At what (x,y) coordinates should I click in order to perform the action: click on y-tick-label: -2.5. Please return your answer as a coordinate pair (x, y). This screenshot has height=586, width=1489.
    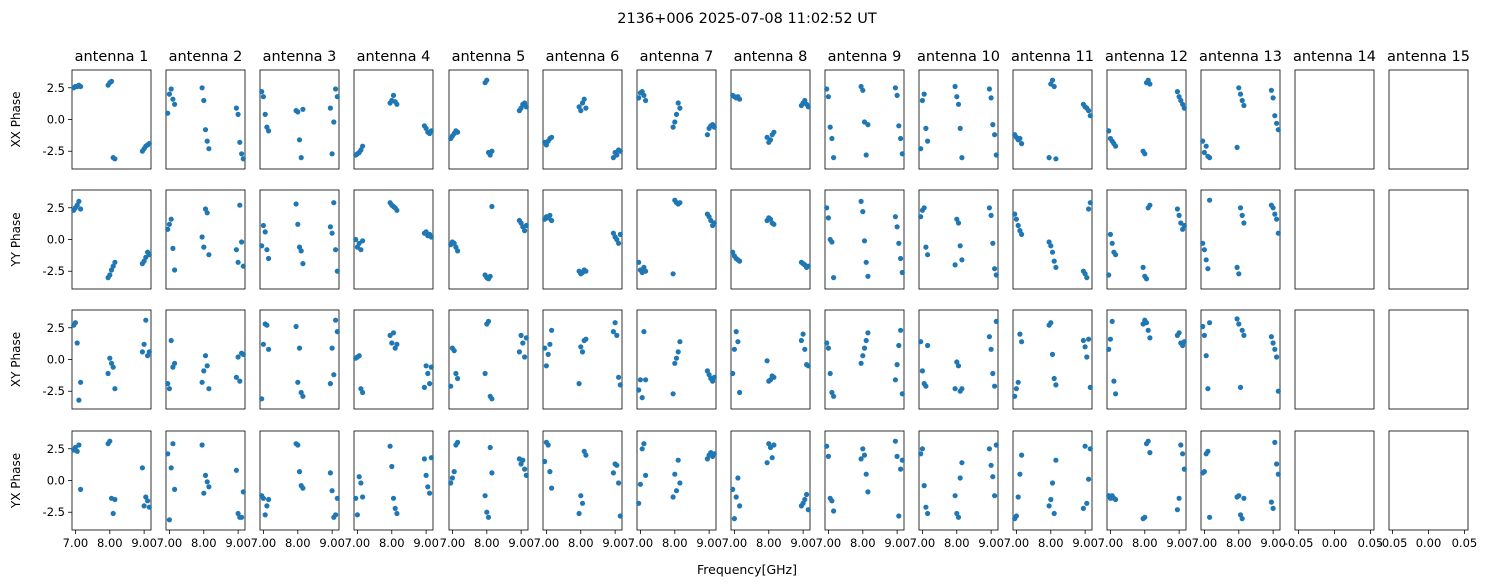
    Looking at the image, I should click on (54, 391).